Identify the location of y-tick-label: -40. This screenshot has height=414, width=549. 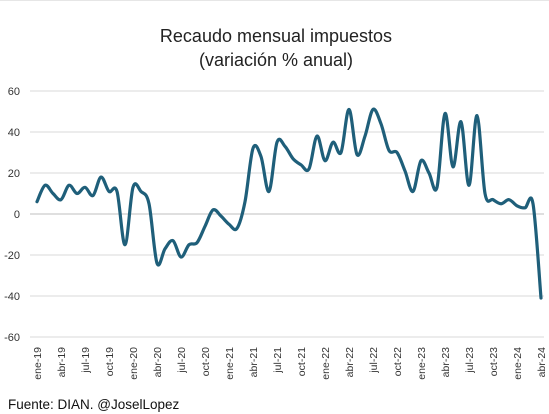
(12, 297).